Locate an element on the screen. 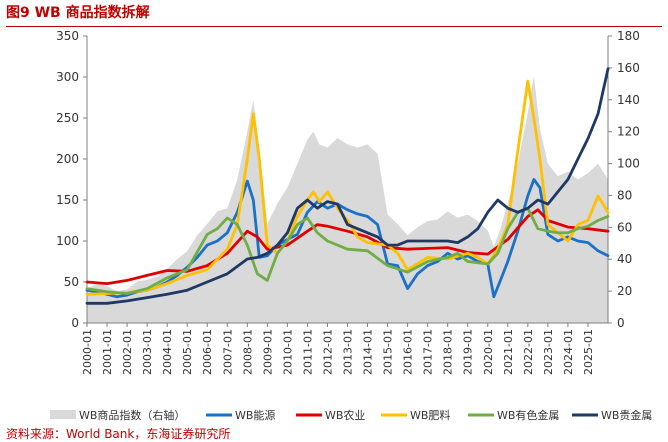  legend-label: WB商品指数（右轴） is located at coordinates (132, 415).